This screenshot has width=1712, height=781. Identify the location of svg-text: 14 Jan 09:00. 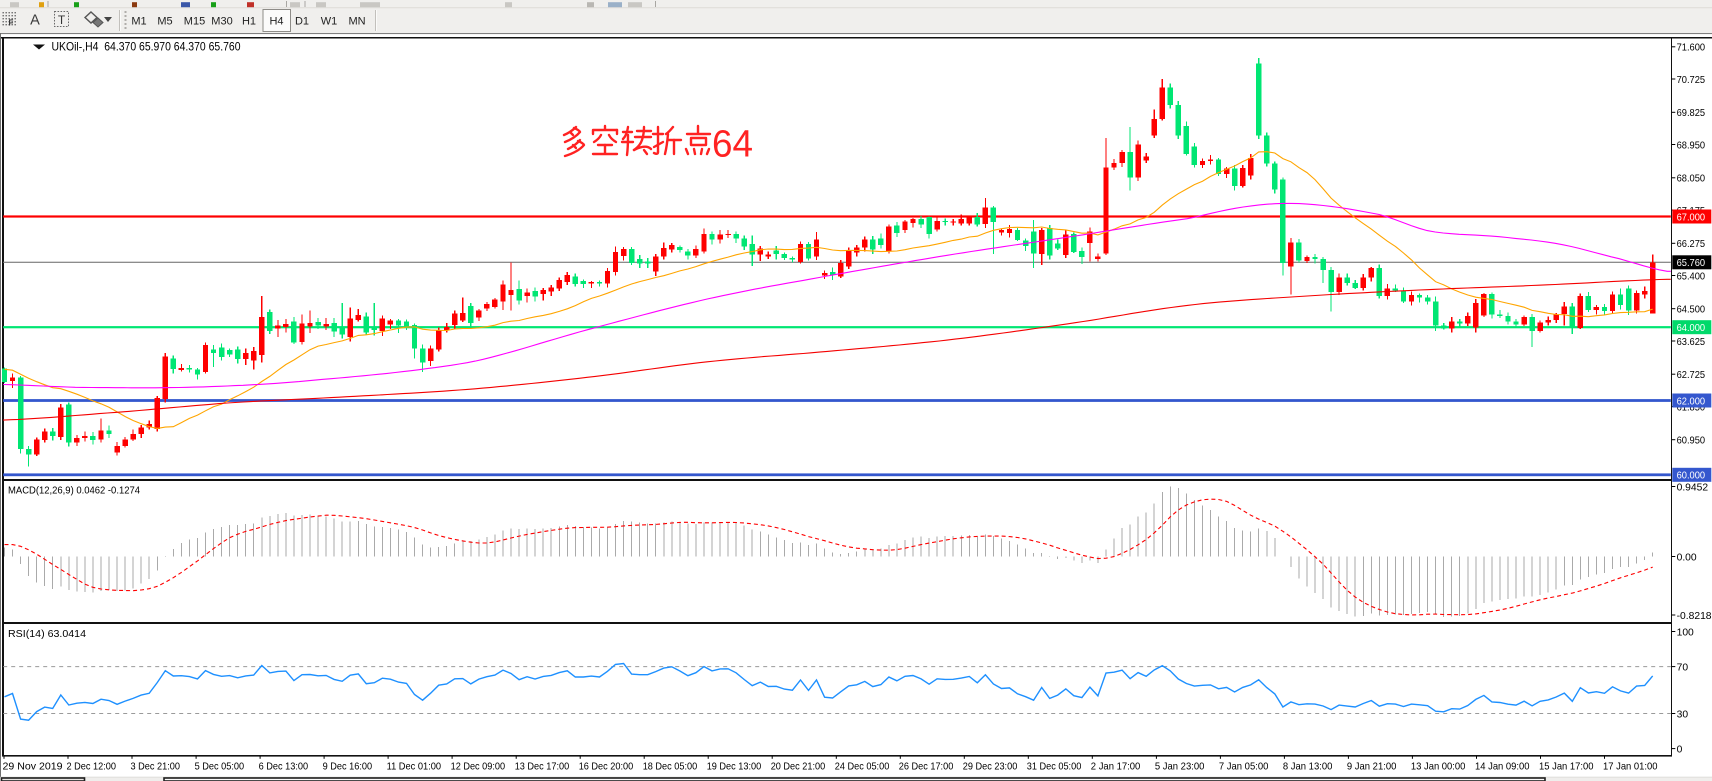
(1502, 766).